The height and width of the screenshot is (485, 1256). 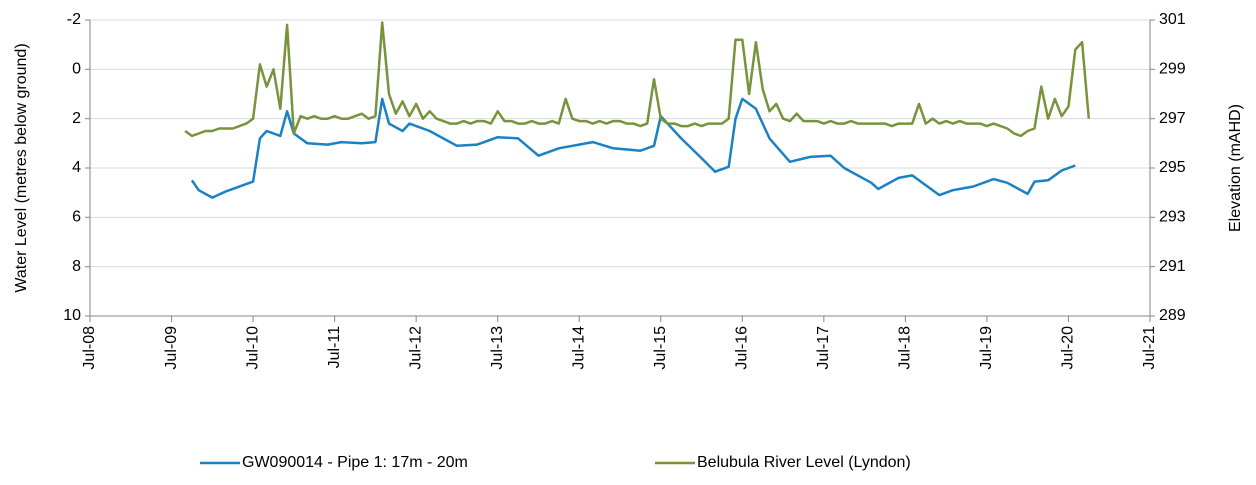 What do you see at coordinates (76, 69) in the screenshot?
I see `y-tick-label: 0` at bounding box center [76, 69].